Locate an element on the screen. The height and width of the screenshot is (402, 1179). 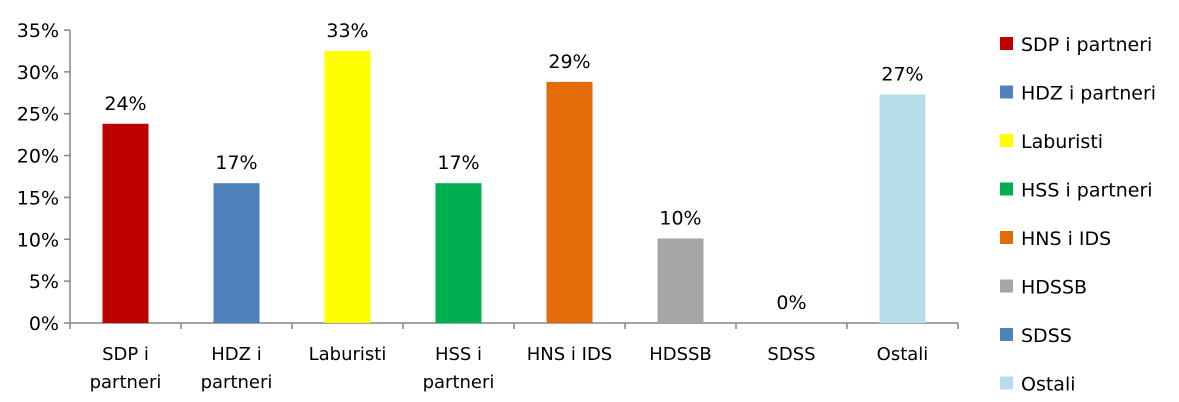
data-label: 29% is located at coordinates (569, 62).